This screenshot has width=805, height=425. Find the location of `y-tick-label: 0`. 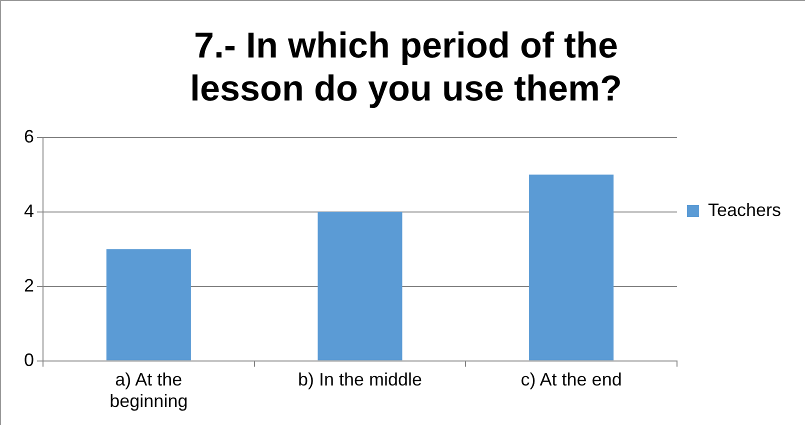

y-tick-label: 0 is located at coordinates (29, 360).